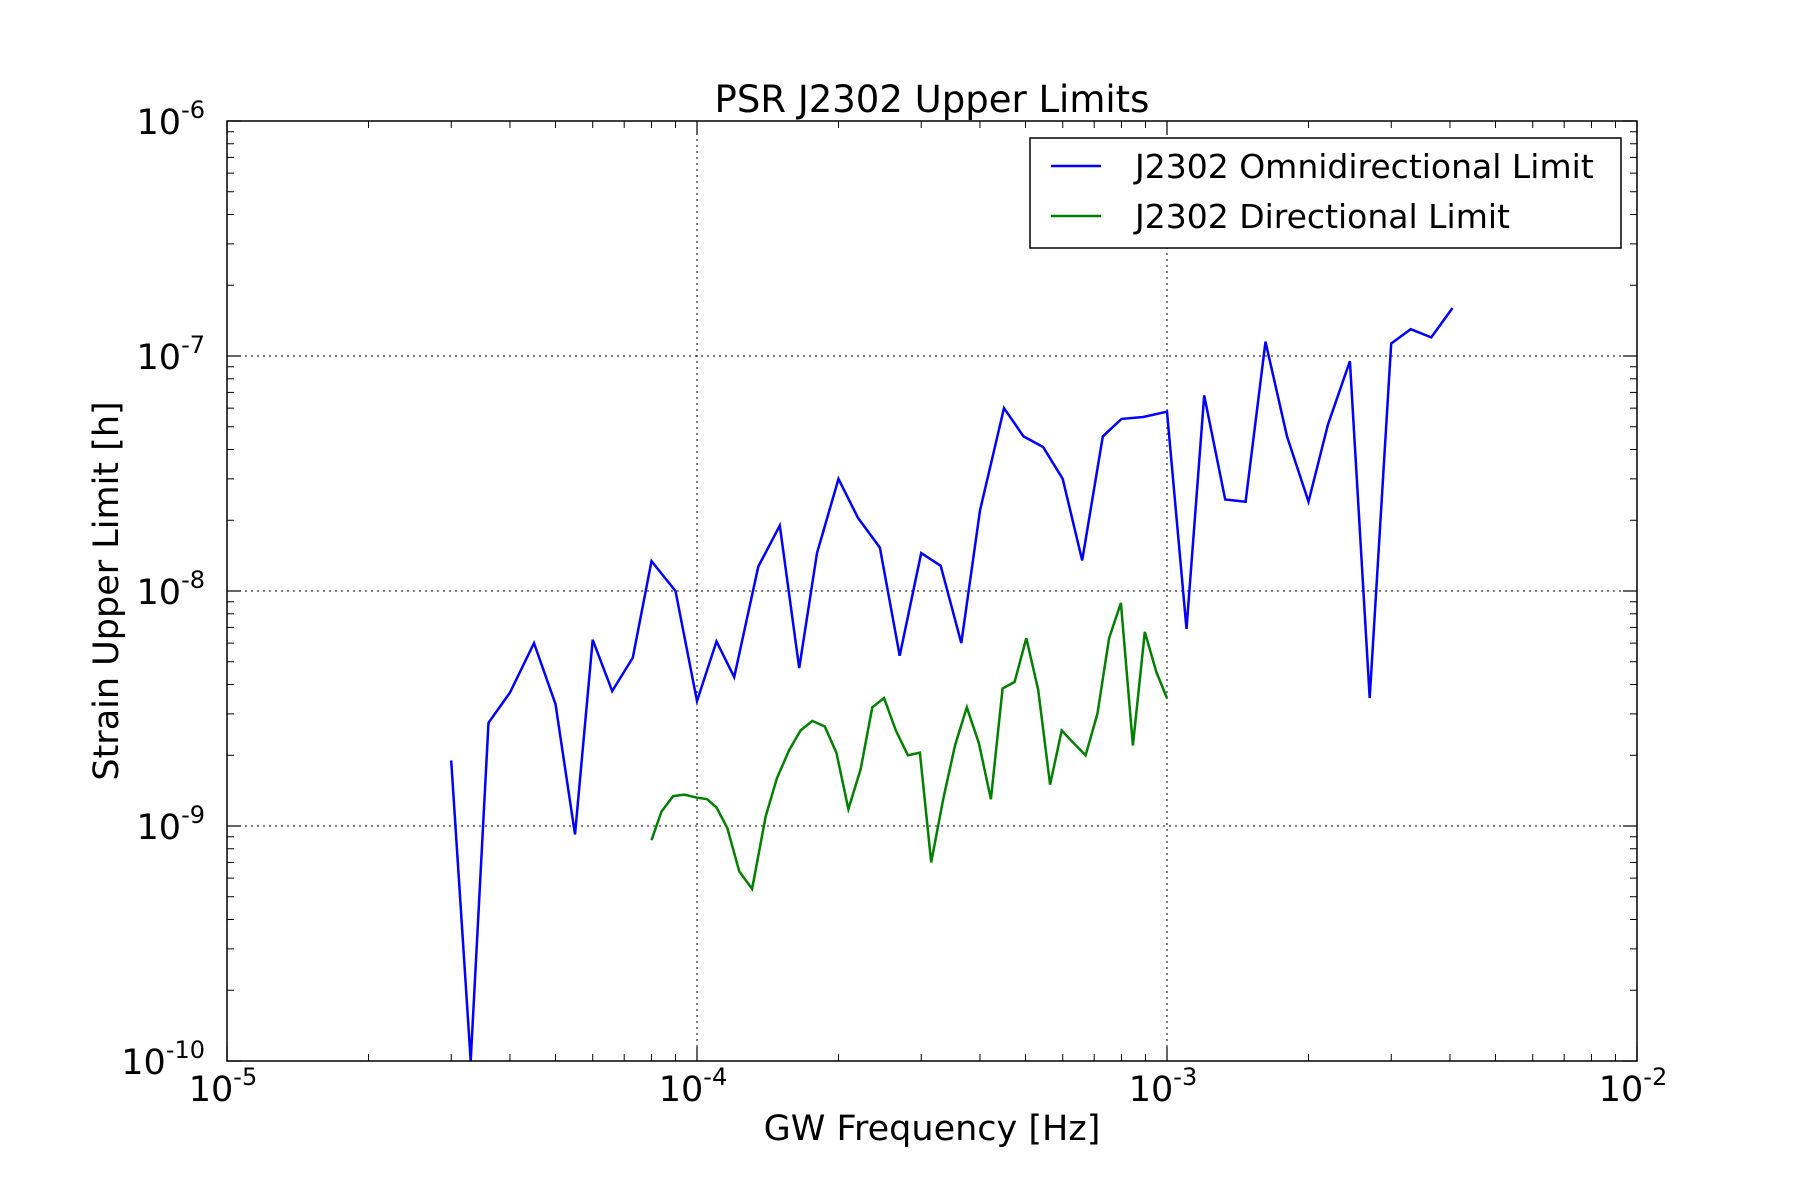 This screenshot has width=1800, height=1200. I want to click on y-tick-label: 10⁻⁷, so click(171, 354).